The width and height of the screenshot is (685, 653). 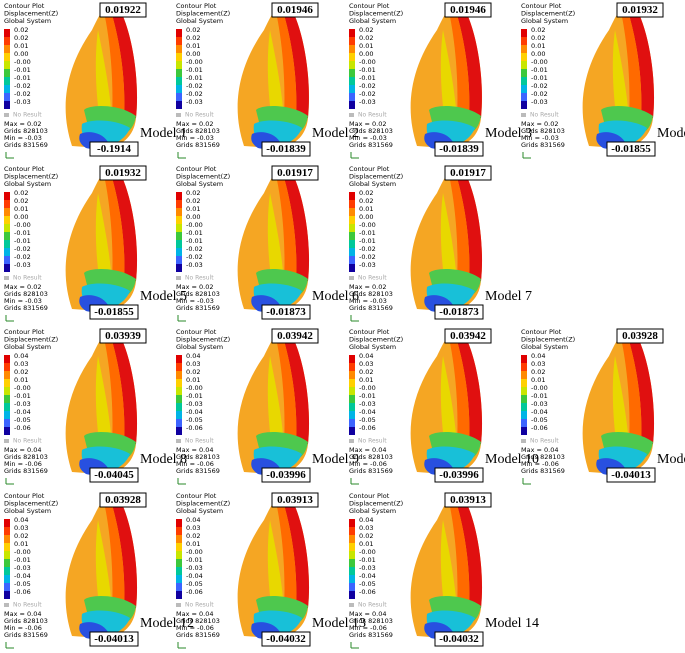 What do you see at coordinates (21, 217) in the screenshot?
I see `legend-label: 0.00` at bounding box center [21, 217].